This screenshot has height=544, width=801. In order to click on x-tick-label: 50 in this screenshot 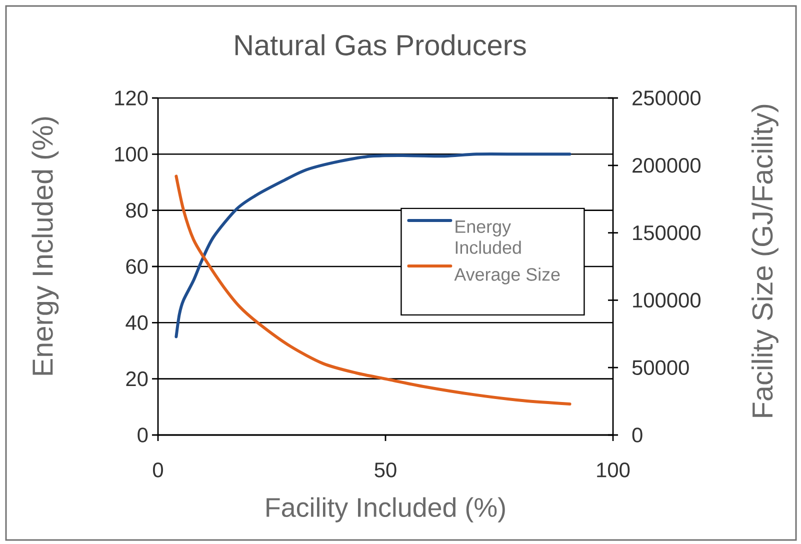, I will do `click(385, 470)`.